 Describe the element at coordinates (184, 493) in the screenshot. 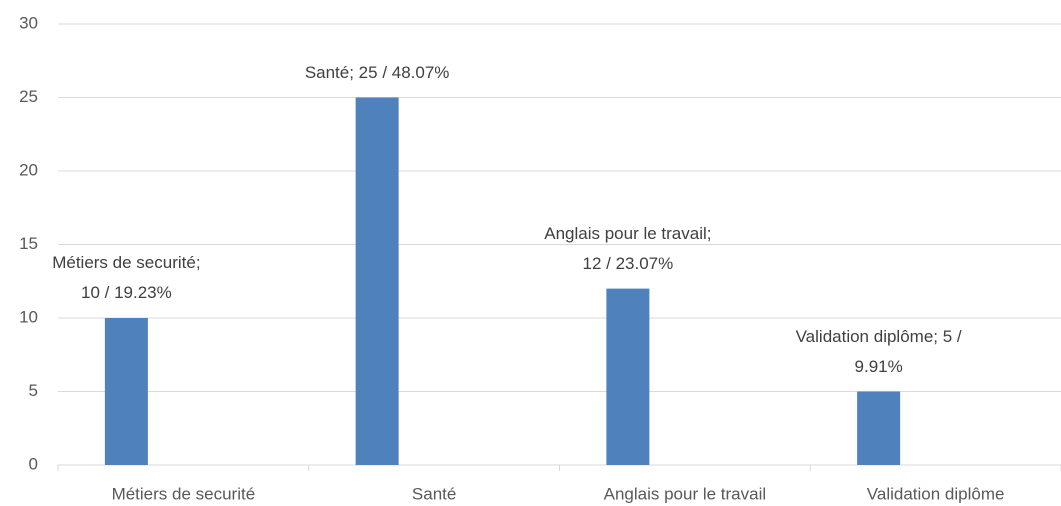

I see `x-tick-label: Métiers de securité` at that location.